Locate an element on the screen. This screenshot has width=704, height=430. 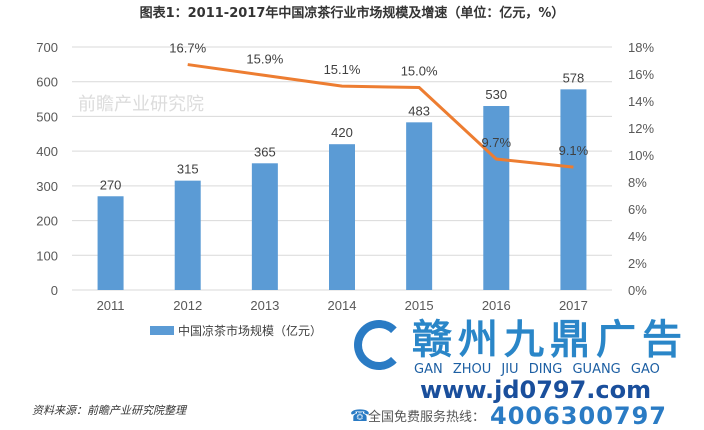
x-tick-label: 2013 is located at coordinates (264, 305).